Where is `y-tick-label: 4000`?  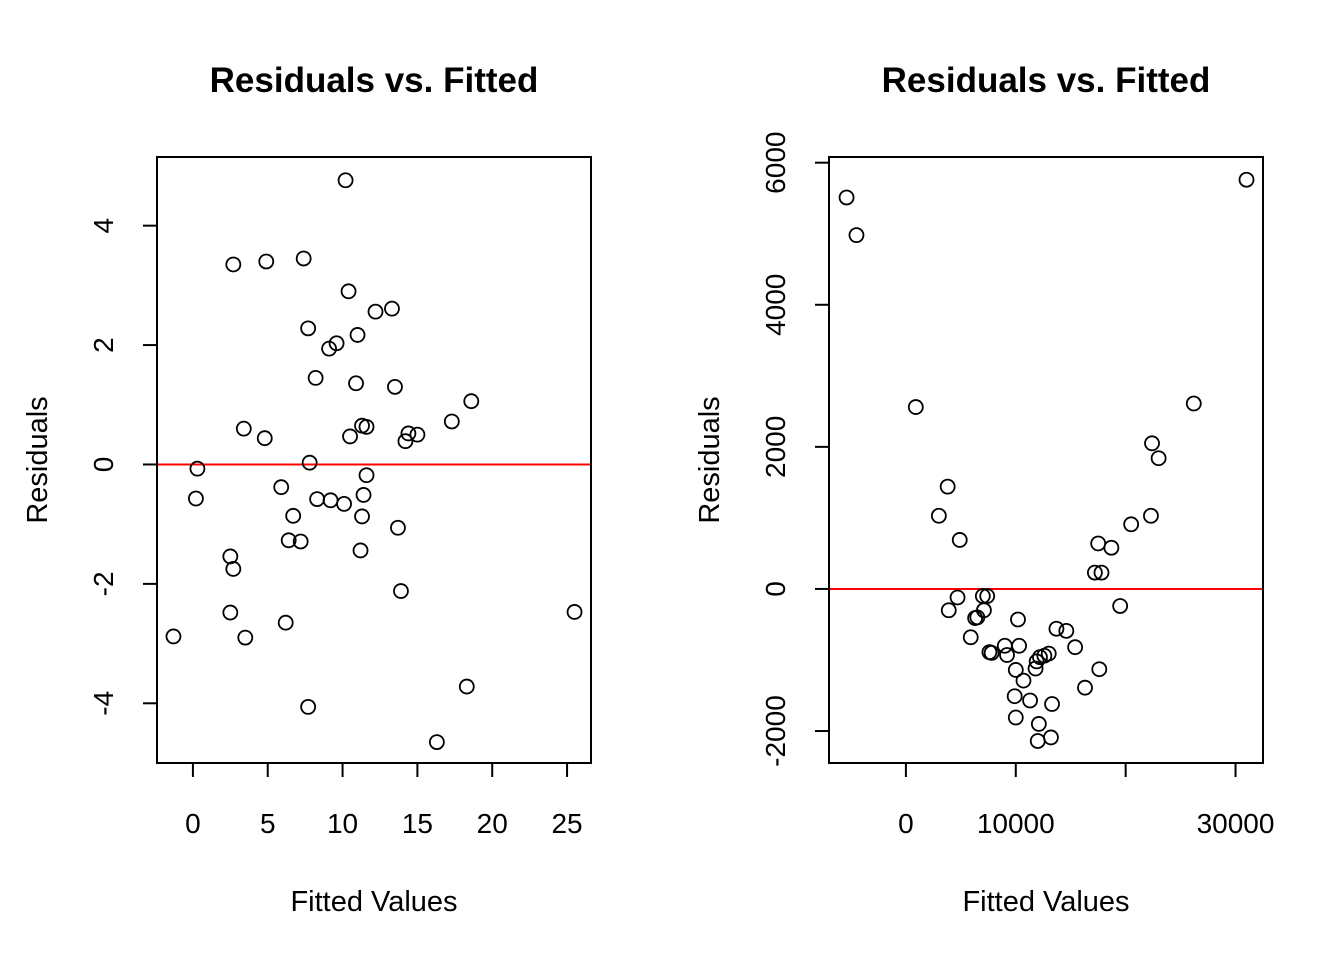 y-tick-label: 4000 is located at coordinates (775, 305).